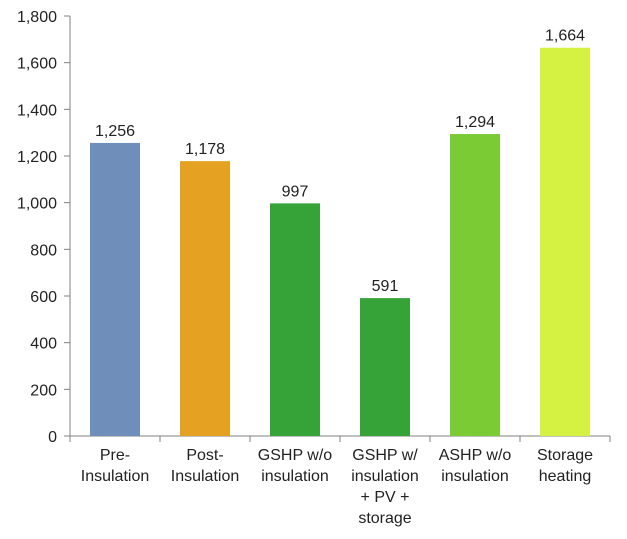  Describe the element at coordinates (385, 487) in the screenshot. I see `category-label: GSHP w/insulation + PV + storage` at that location.